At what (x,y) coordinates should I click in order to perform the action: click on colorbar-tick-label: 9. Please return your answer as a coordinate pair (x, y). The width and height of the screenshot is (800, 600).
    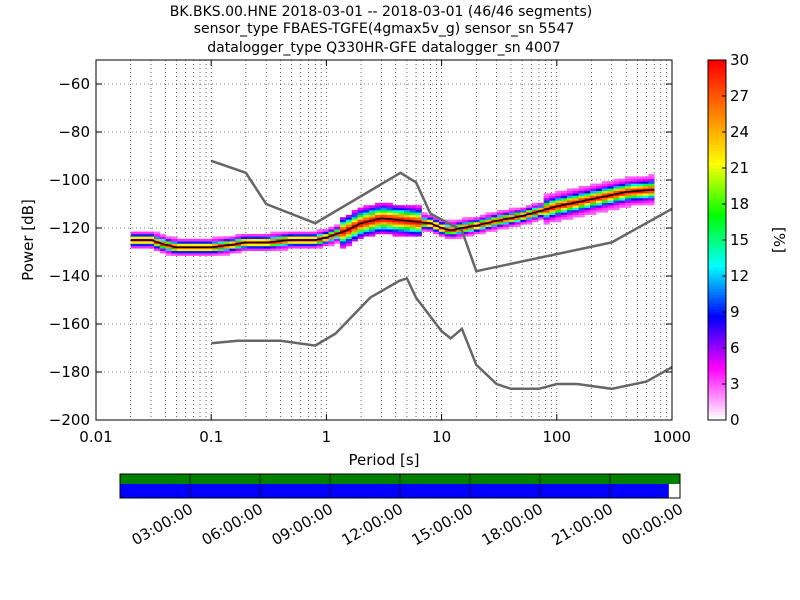
    Looking at the image, I should click on (735, 312).